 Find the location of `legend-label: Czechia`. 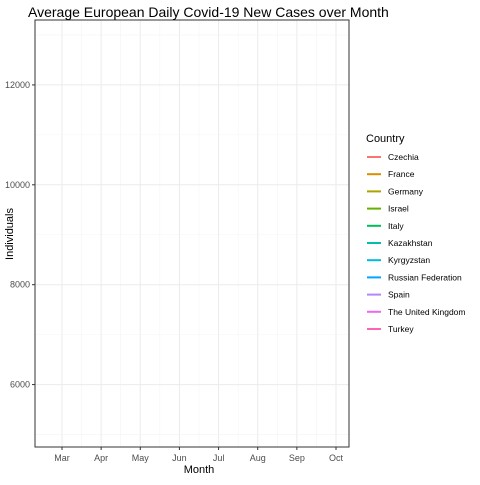

legend-label: Czechia is located at coordinates (403, 157).